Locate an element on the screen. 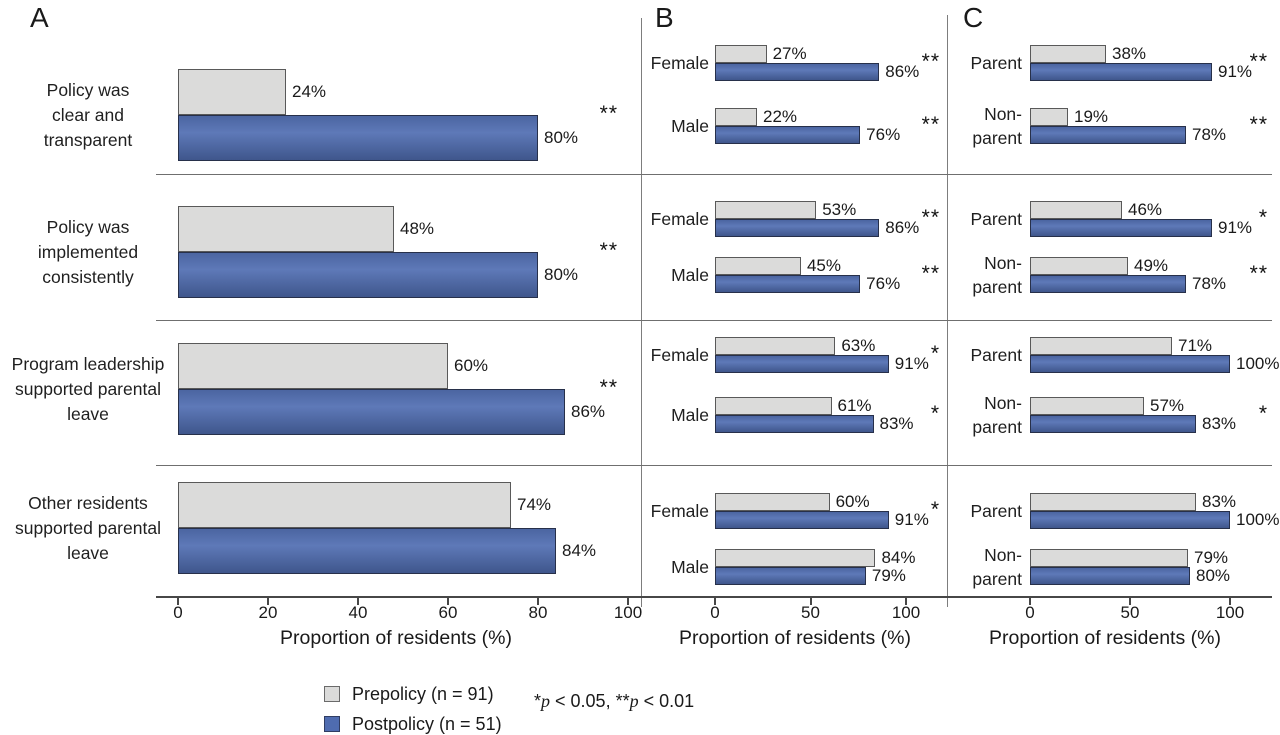 The width and height of the screenshot is (1280, 735). prepolicy-value-label: 57% is located at coordinates (1167, 405).